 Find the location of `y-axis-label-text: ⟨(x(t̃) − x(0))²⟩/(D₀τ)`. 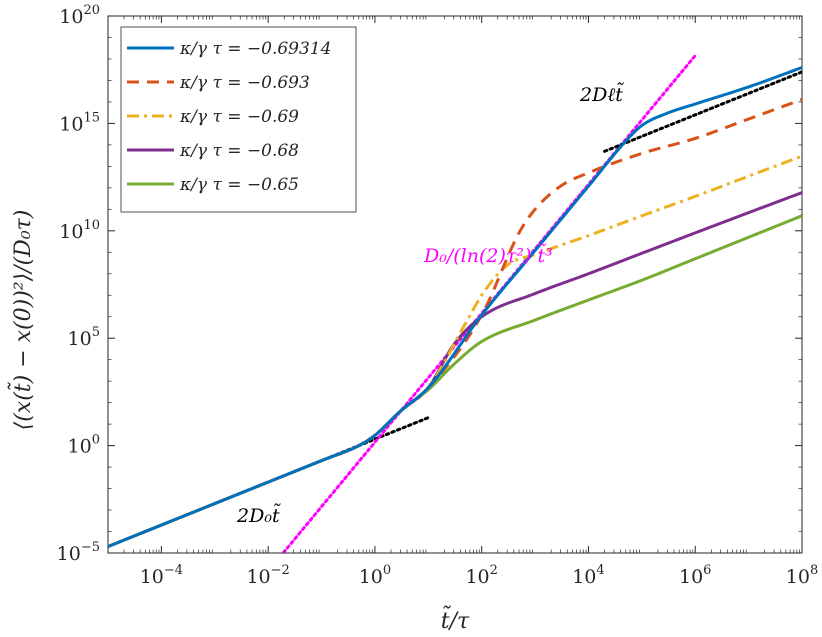

y-axis-label-text: ⟨(x(t̃) − x(0))²⟩/(D₀τ) is located at coordinates (21, 320).